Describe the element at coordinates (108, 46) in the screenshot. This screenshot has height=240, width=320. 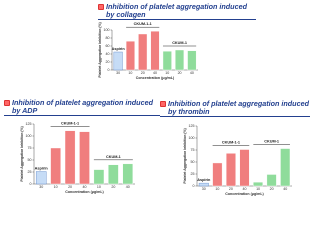
I see `y-tick-label: 60` at that location.